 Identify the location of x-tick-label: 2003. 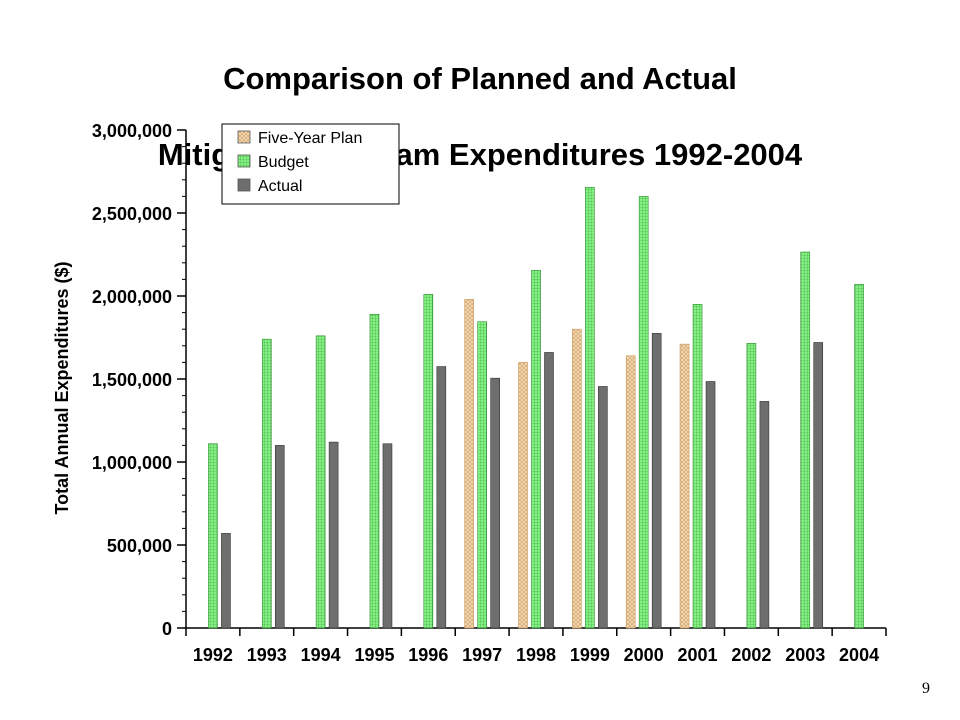
(805, 655).